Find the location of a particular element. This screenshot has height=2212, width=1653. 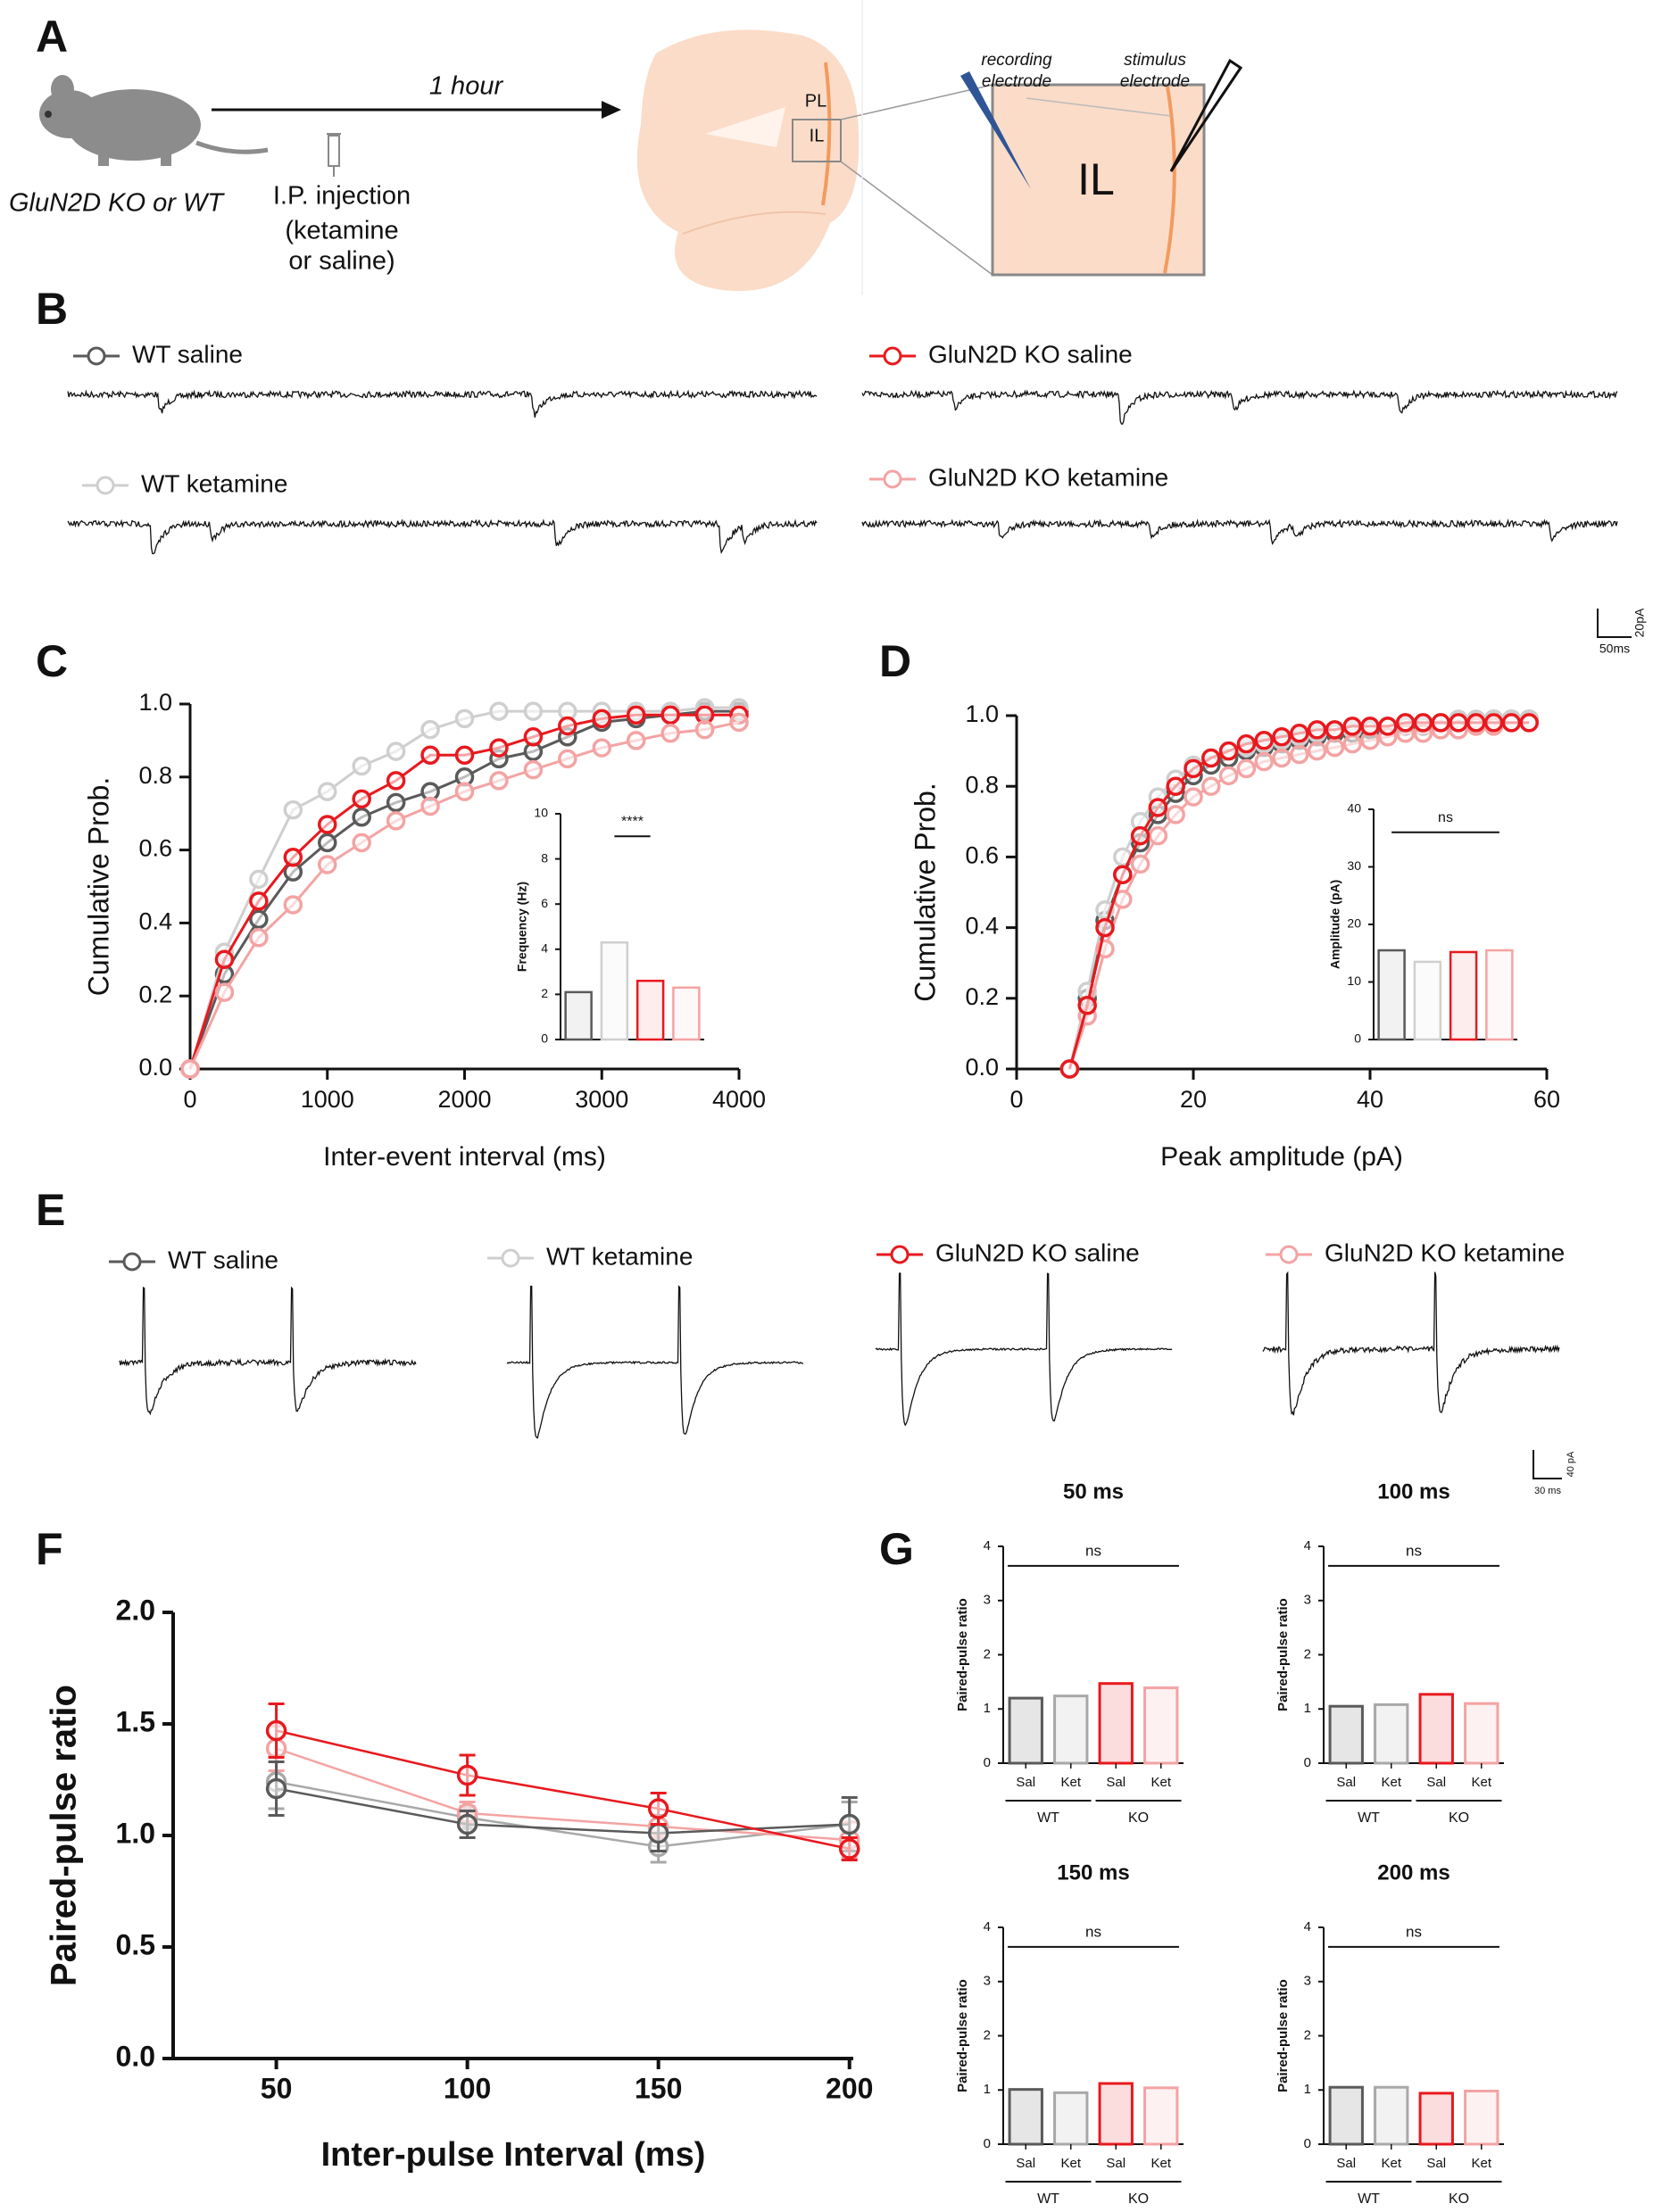

x-tick-label: 50 is located at coordinates (277, 2088).